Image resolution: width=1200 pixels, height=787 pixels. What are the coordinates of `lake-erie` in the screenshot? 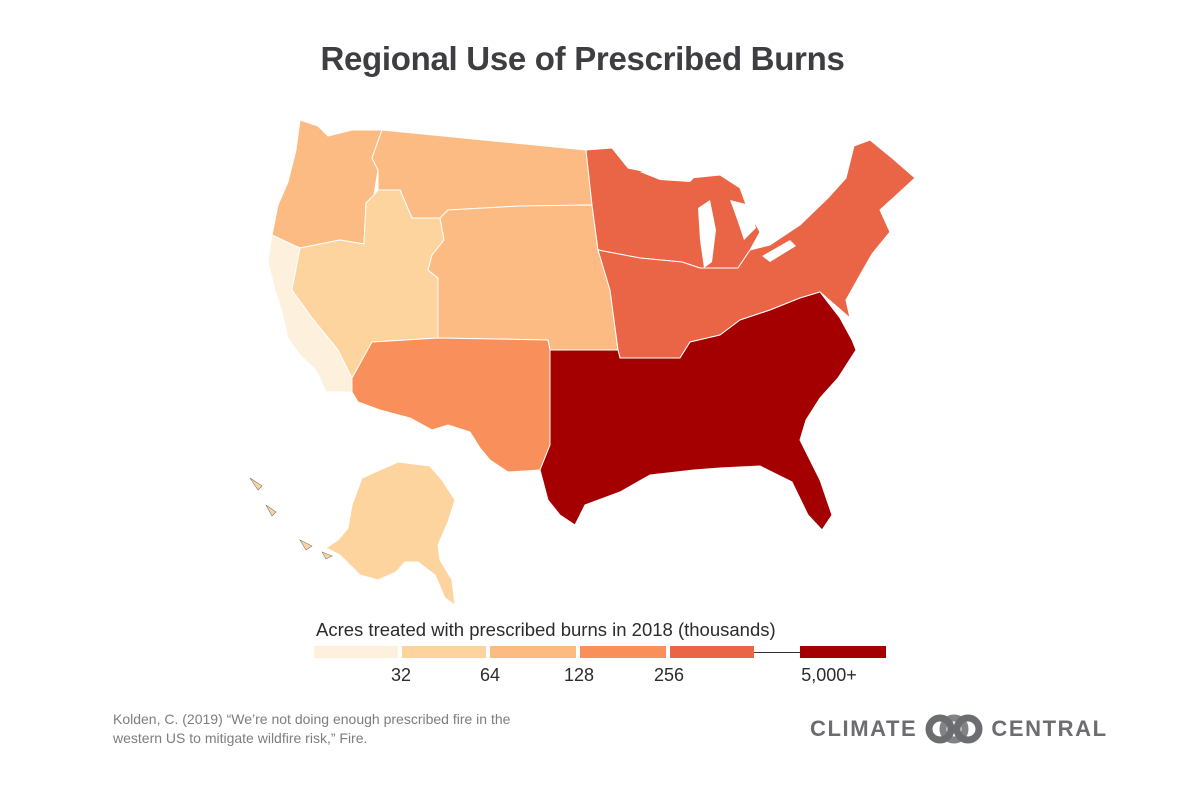 It's located at (779, 251).